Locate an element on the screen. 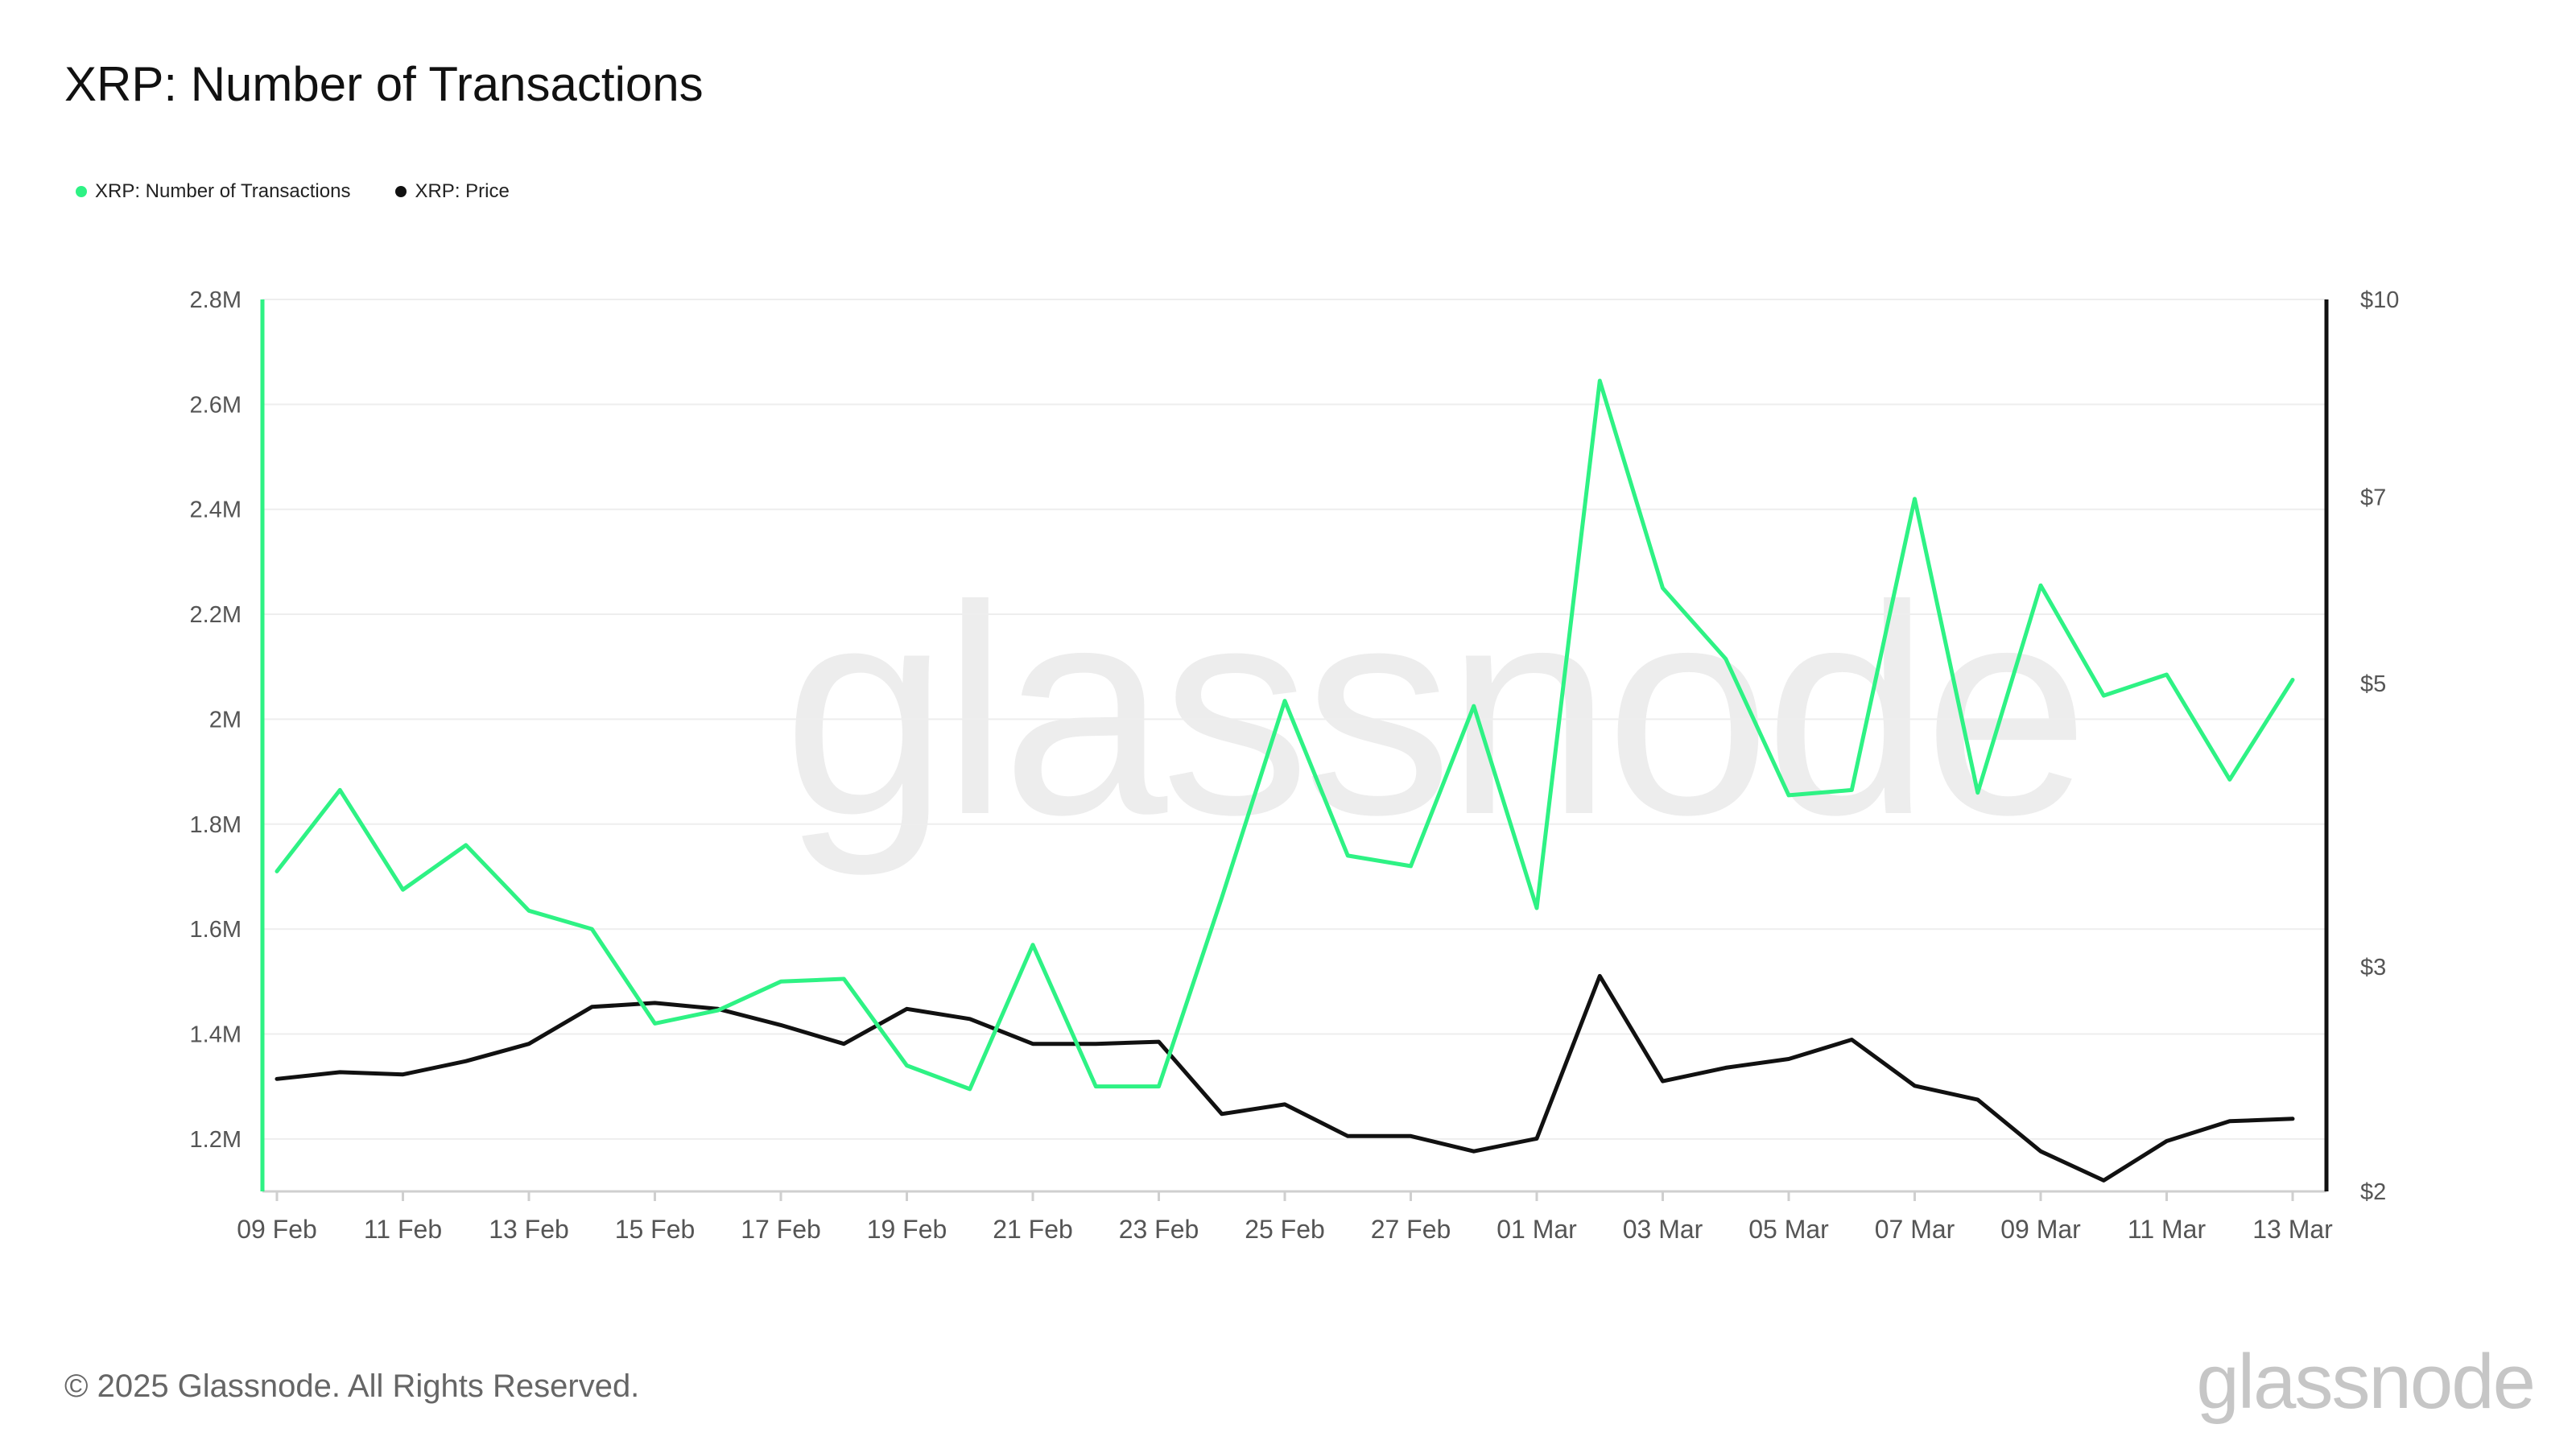 Image resolution: width=2576 pixels, height=1449 pixels. x-tick-label: 05 Mar is located at coordinates (1788, 1229).